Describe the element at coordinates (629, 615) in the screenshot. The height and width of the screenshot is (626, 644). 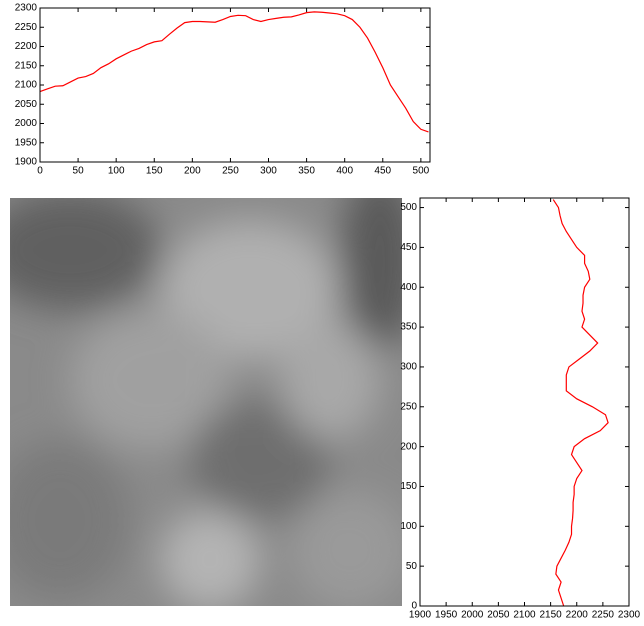
I see `x-tick-label: 2300` at that location.